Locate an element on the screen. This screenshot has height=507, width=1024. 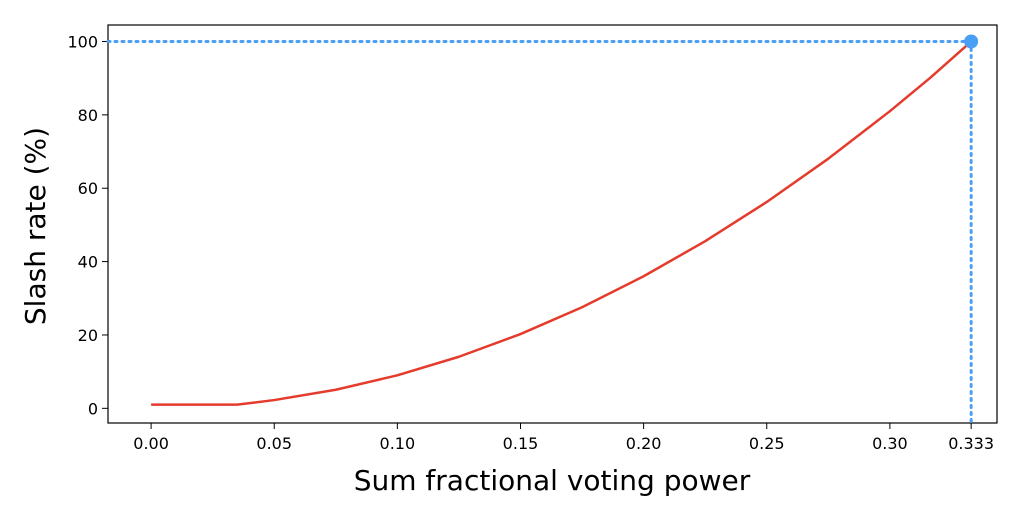
x-tick-label: 0.25 is located at coordinates (767, 443).